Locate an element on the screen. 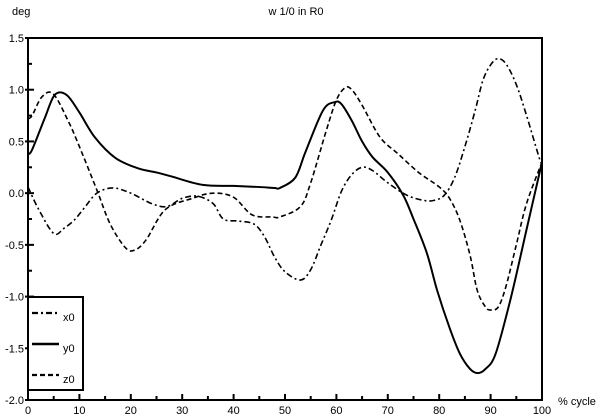 Image resolution: width=610 pixels, height=420 pixels. x-tick-label: 70 is located at coordinates (388, 411).